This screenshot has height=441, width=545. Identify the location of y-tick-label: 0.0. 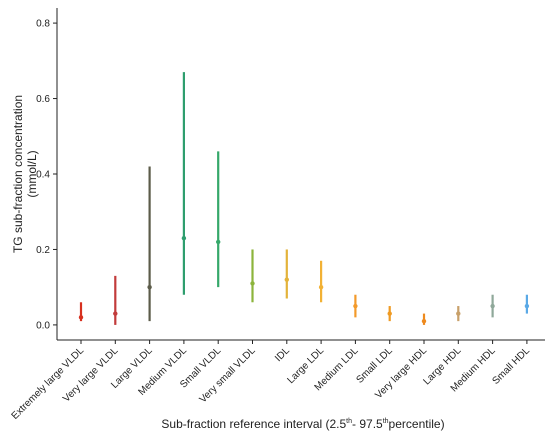
(43, 325).